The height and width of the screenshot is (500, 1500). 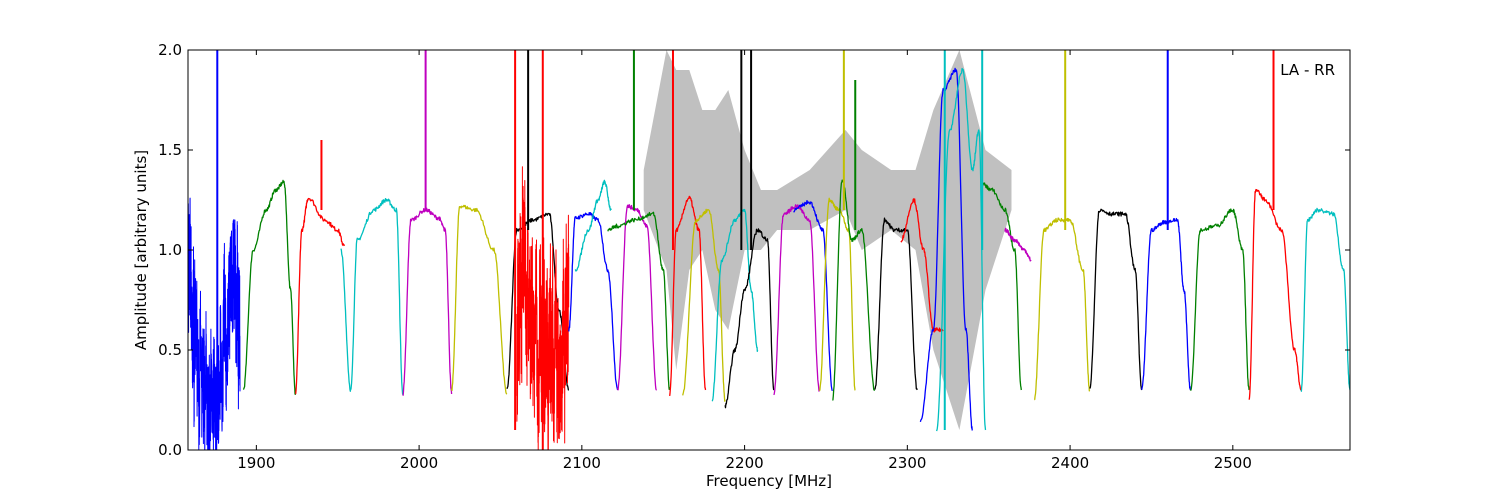 I want to click on y-tick-label-4: 2.0, so click(x=170, y=50).